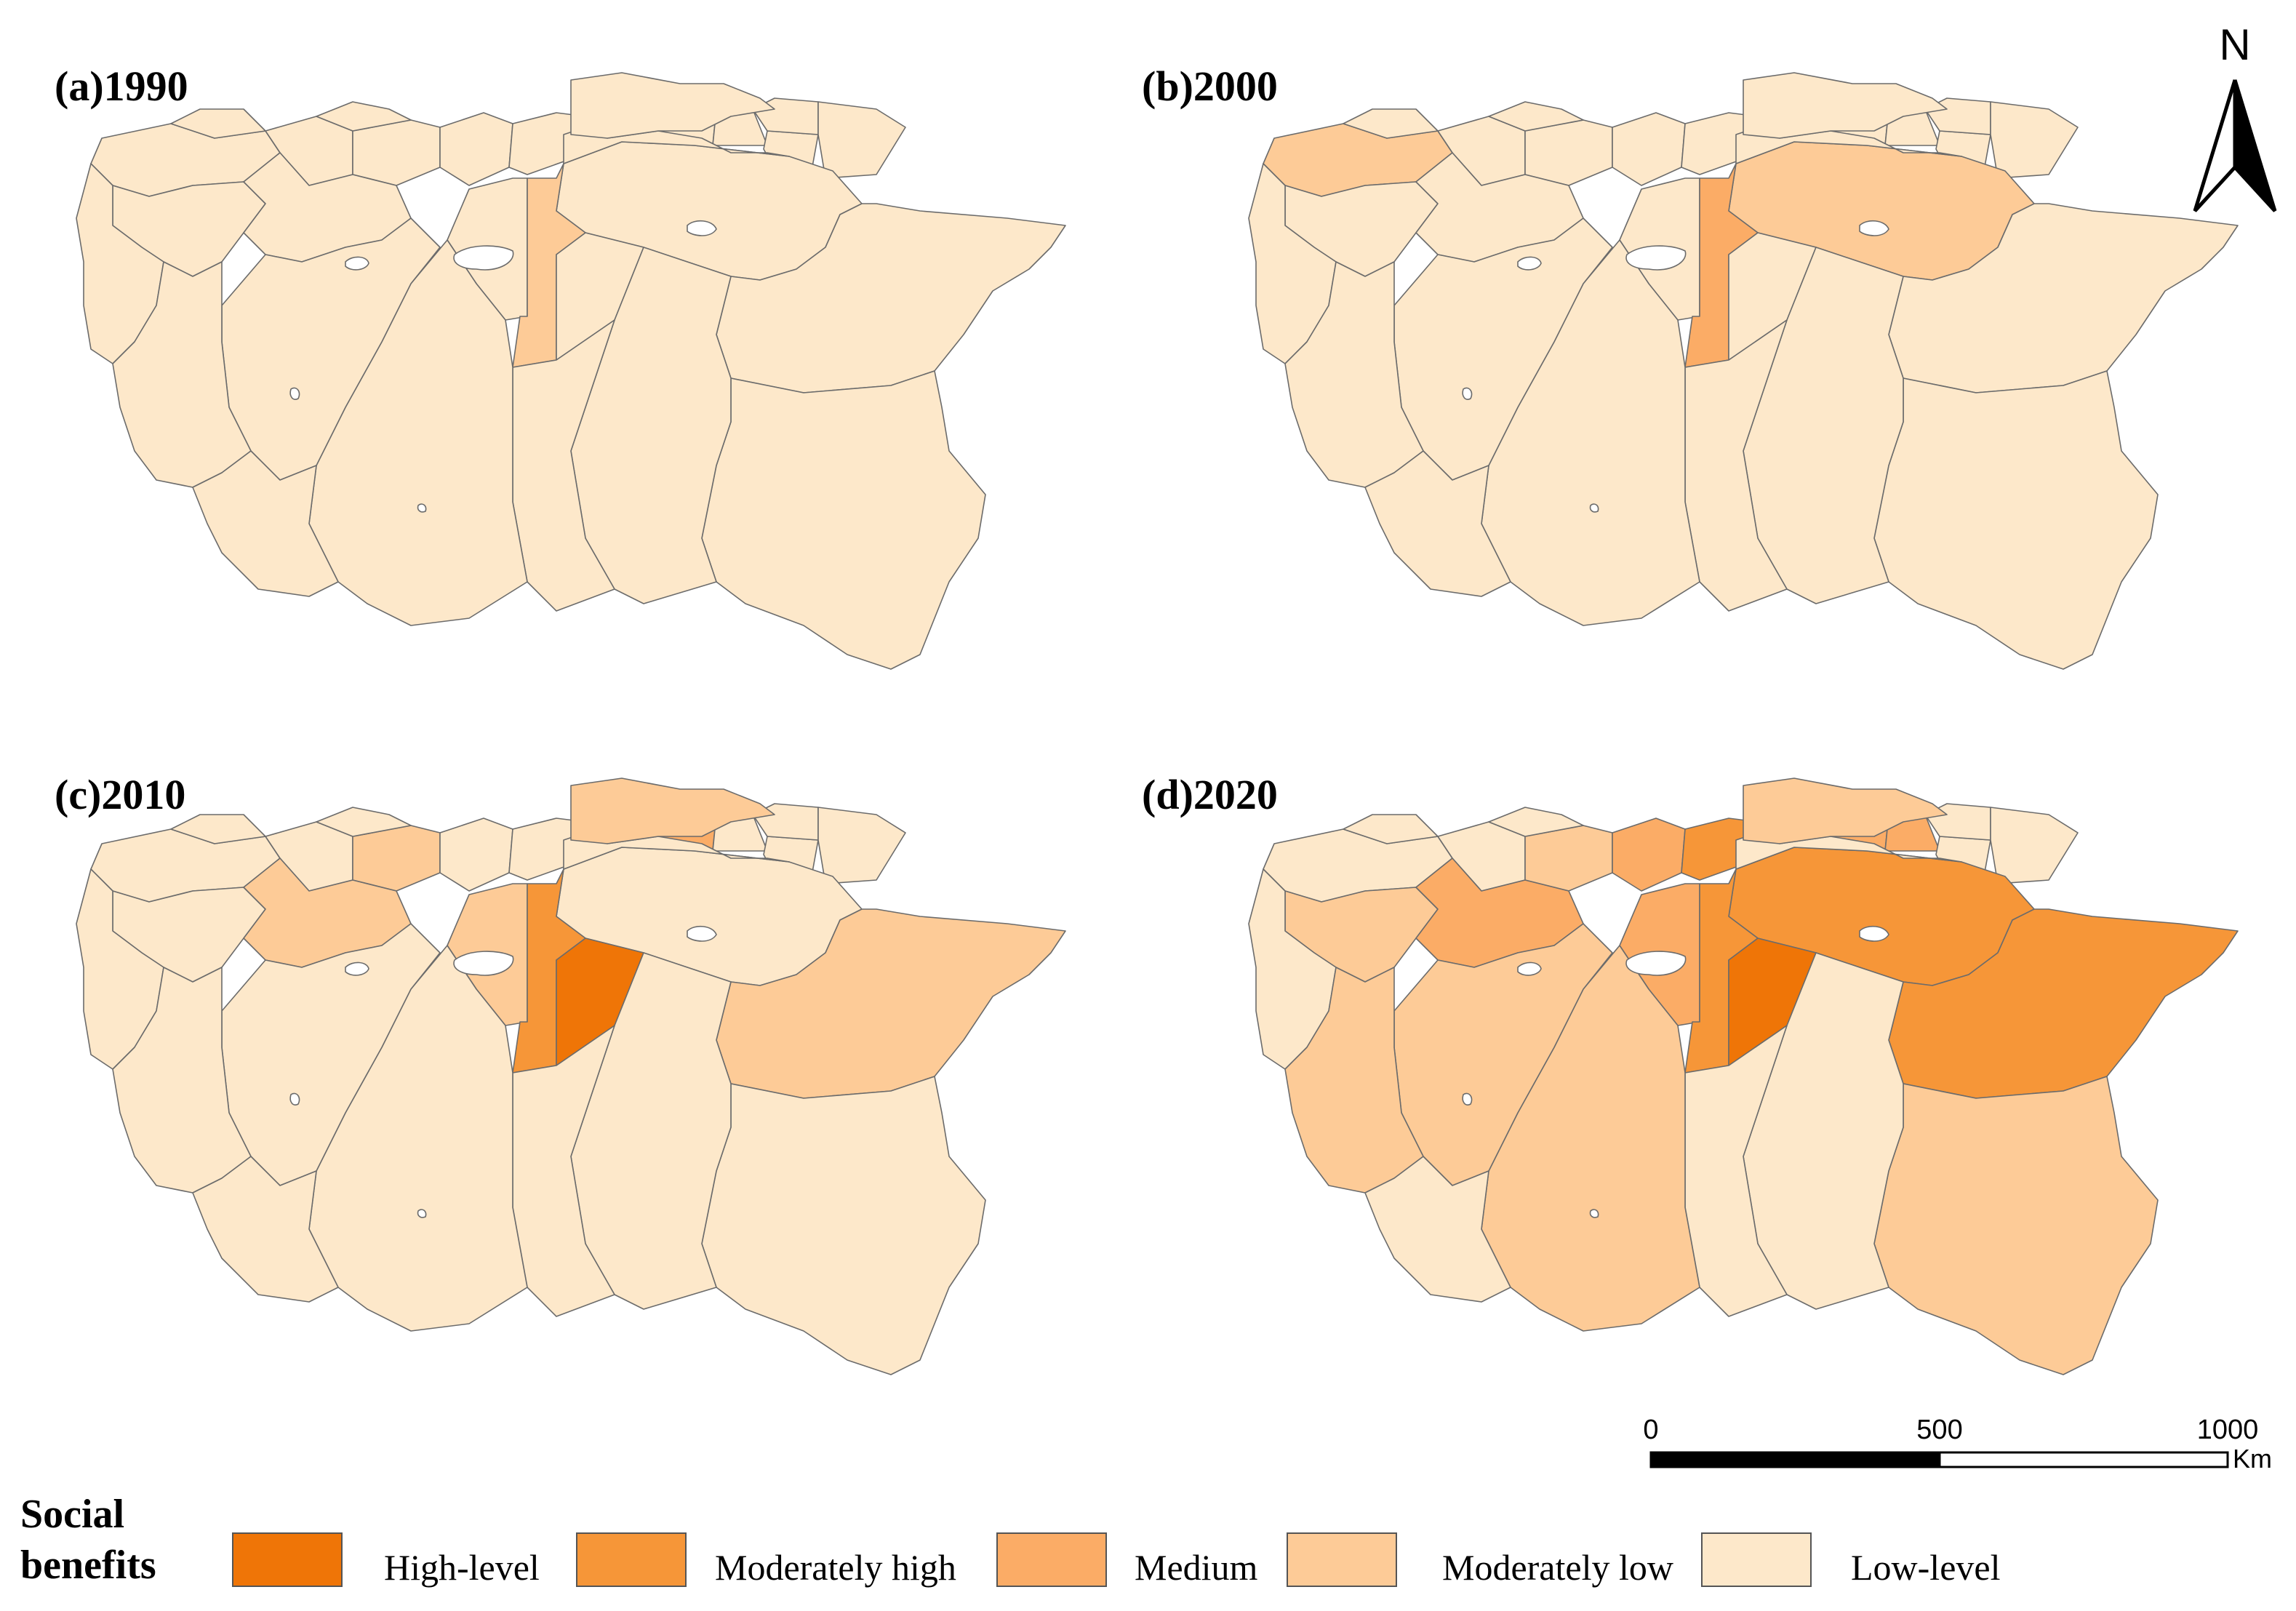 Image resolution: width=2296 pixels, height=1611 pixels. Describe the element at coordinates (1925, 1568) in the screenshot. I see `legend-label-low: Low-level` at that location.